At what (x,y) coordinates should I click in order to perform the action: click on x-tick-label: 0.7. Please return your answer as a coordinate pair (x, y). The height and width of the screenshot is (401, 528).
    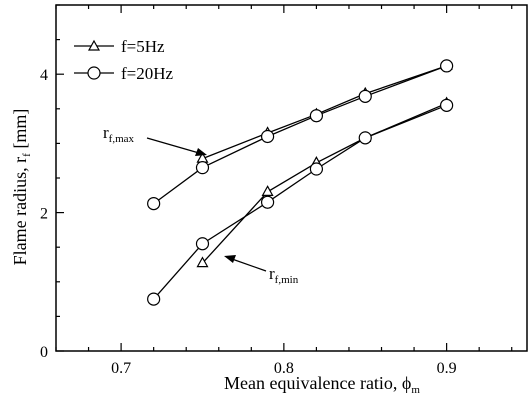
    Looking at the image, I should click on (121, 368).